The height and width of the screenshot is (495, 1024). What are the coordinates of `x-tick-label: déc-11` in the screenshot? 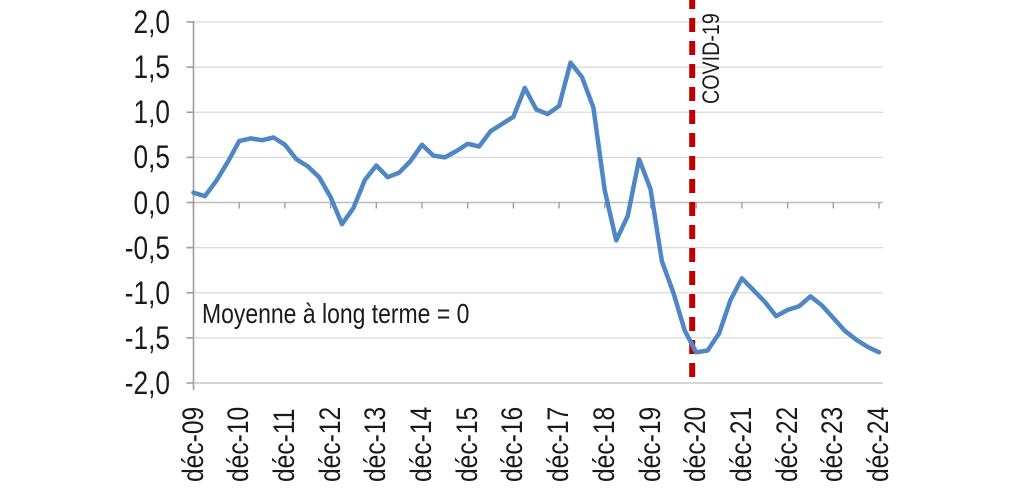 It's located at (284, 445).